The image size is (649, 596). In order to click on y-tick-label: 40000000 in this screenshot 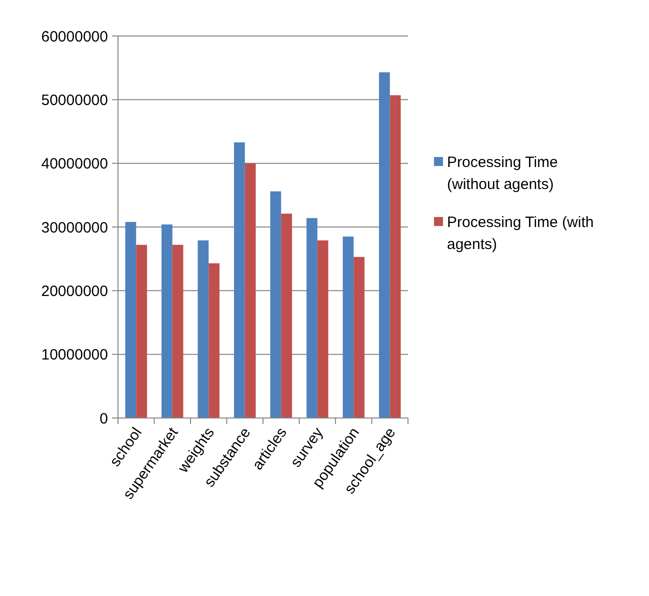, I will do `click(74, 164)`.